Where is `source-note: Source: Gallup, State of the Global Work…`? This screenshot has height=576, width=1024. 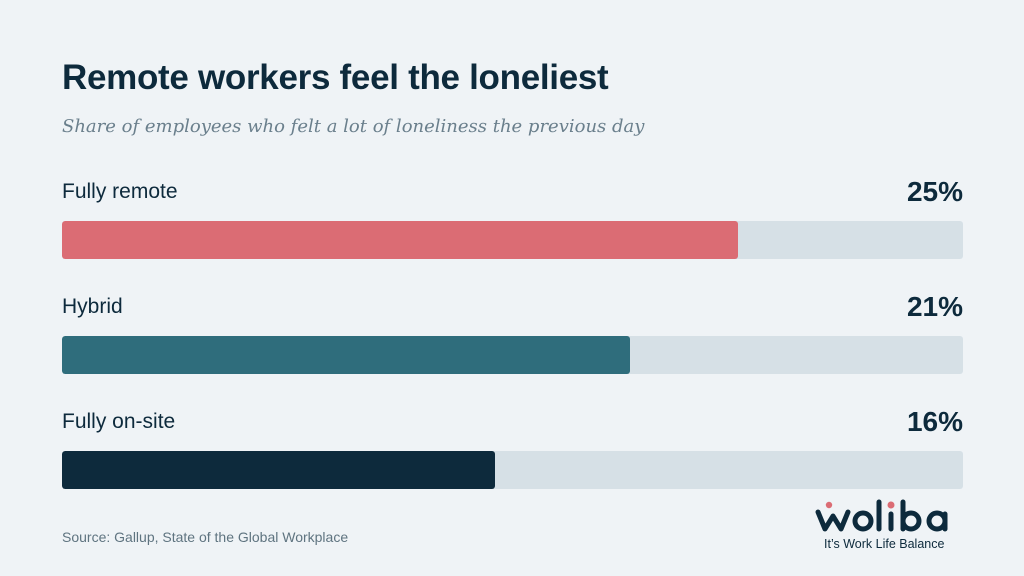 source-note: Source: Gallup, State of the Global Work… is located at coordinates (205, 537).